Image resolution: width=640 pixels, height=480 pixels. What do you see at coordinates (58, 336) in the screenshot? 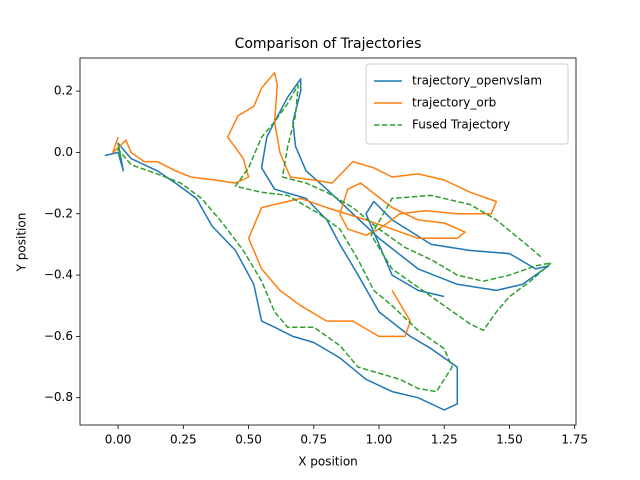
I see `y-tick-label: −0.6` at bounding box center [58, 336].